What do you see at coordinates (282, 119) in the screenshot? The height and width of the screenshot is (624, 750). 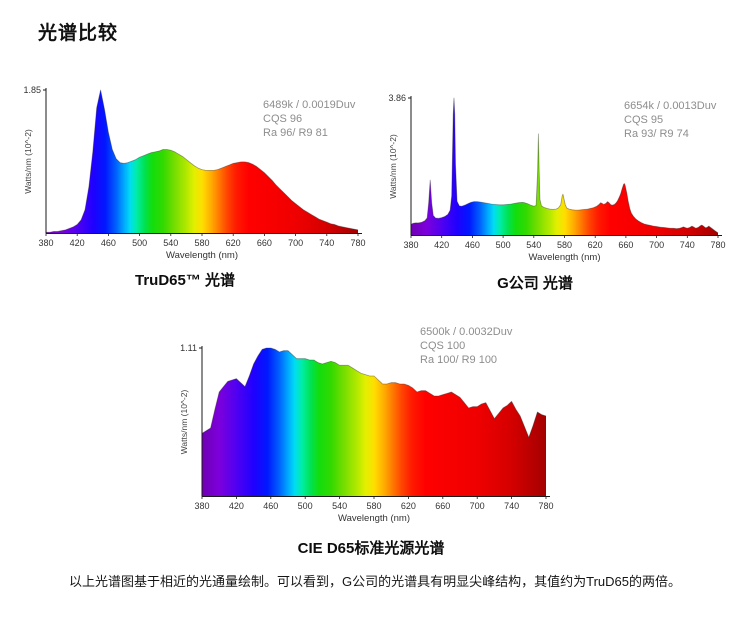 I see `annotation-line: CQS 96` at bounding box center [282, 119].